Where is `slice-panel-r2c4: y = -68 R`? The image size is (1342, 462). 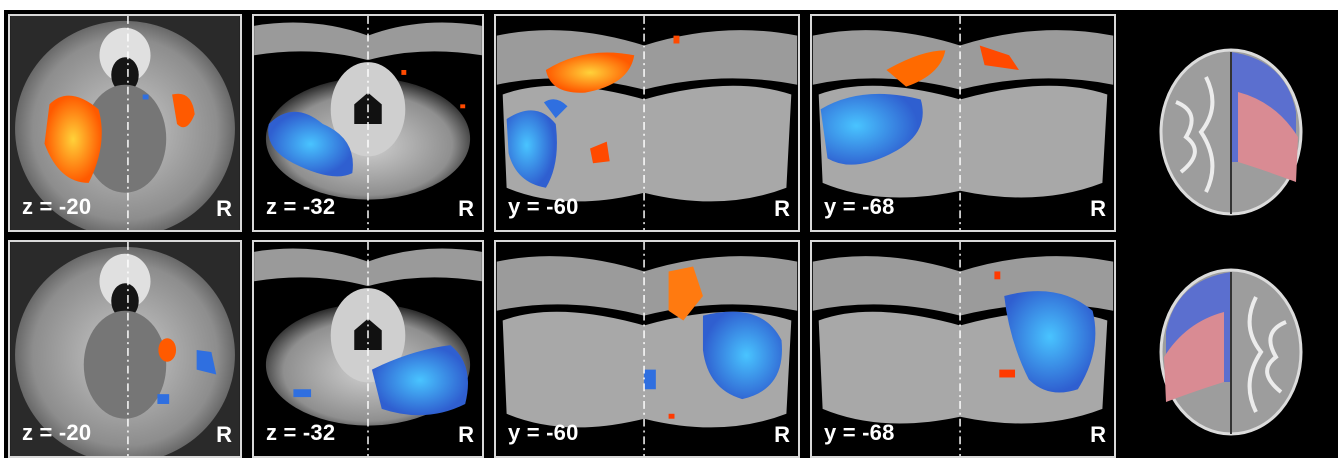 slice-panel-r2c4: y = -68 R is located at coordinates (963, 349).